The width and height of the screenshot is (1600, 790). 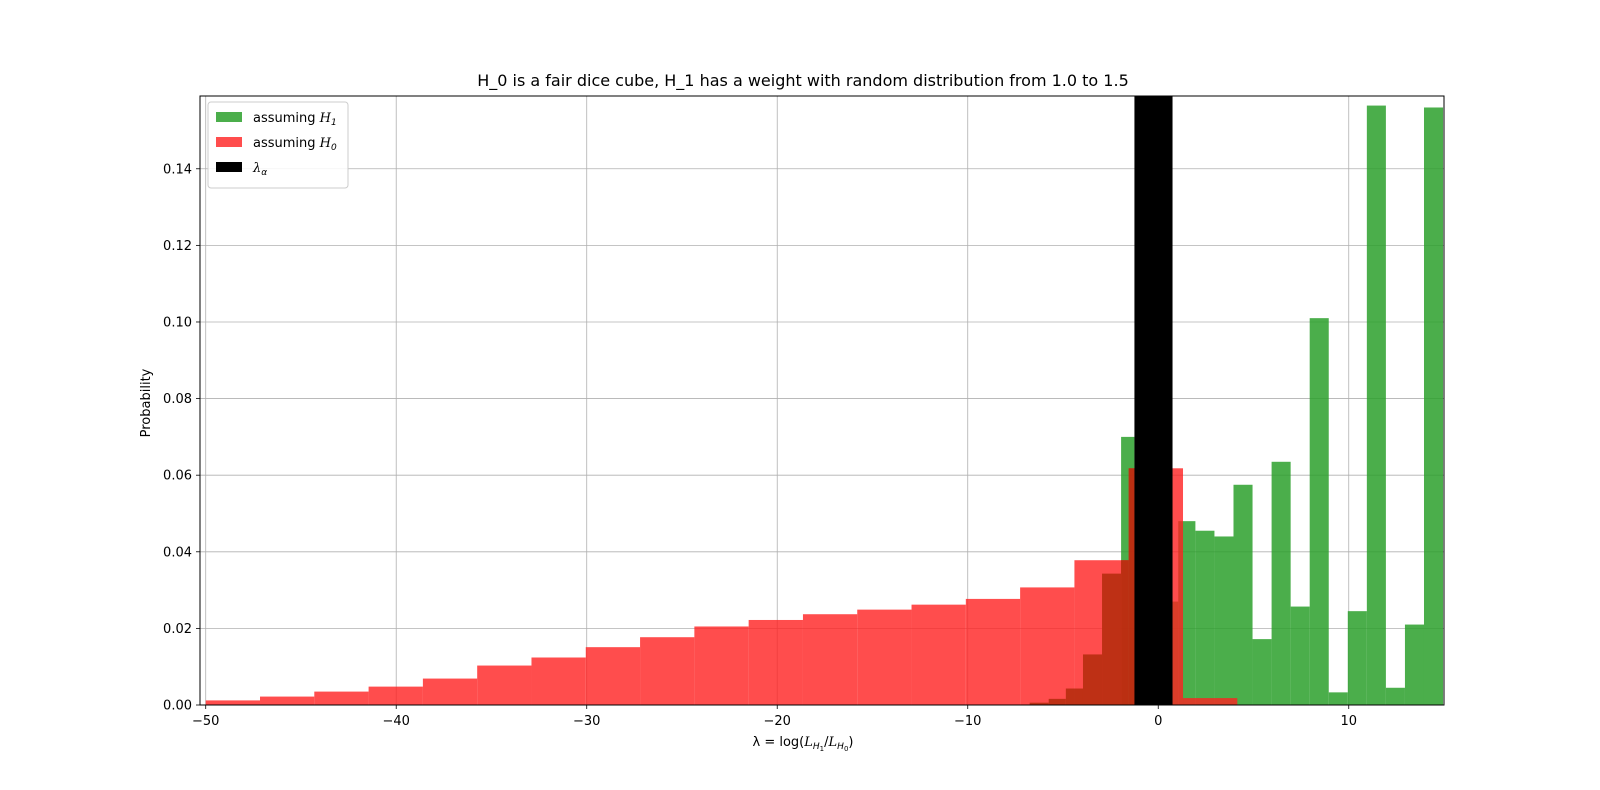 I want to click on y-tick-label: 0.12, so click(x=177, y=246).